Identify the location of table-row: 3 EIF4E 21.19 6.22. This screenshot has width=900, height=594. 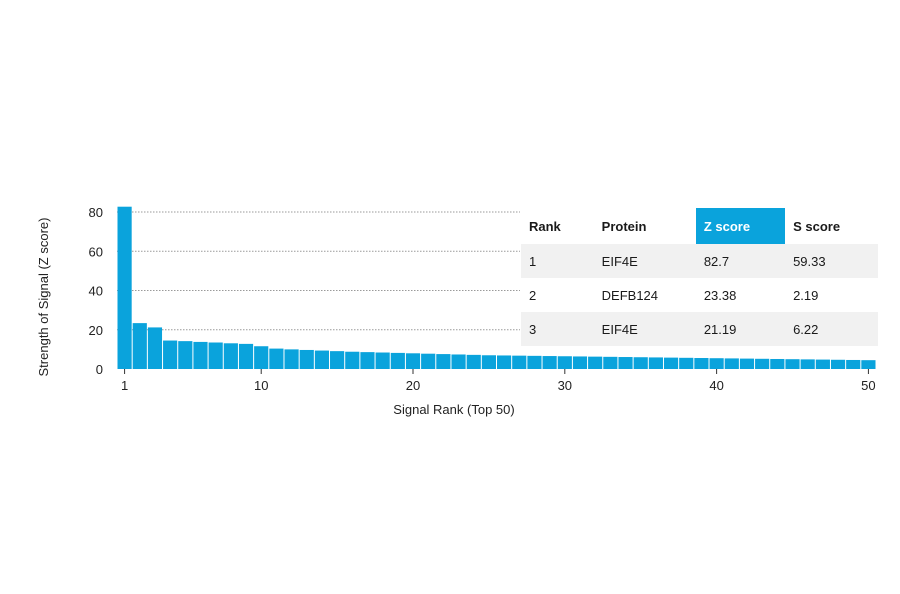
(699, 329).